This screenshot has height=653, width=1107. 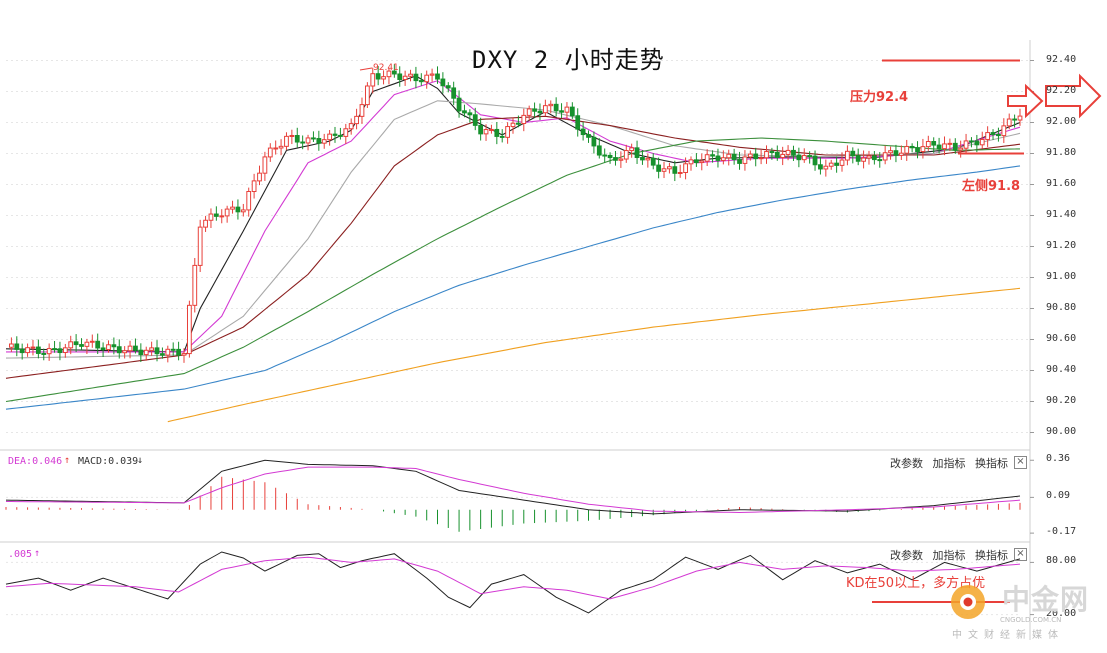 What do you see at coordinates (991, 555) in the screenshot?
I see `kd-switch-indicator-button: 换指标` at bounding box center [991, 555].